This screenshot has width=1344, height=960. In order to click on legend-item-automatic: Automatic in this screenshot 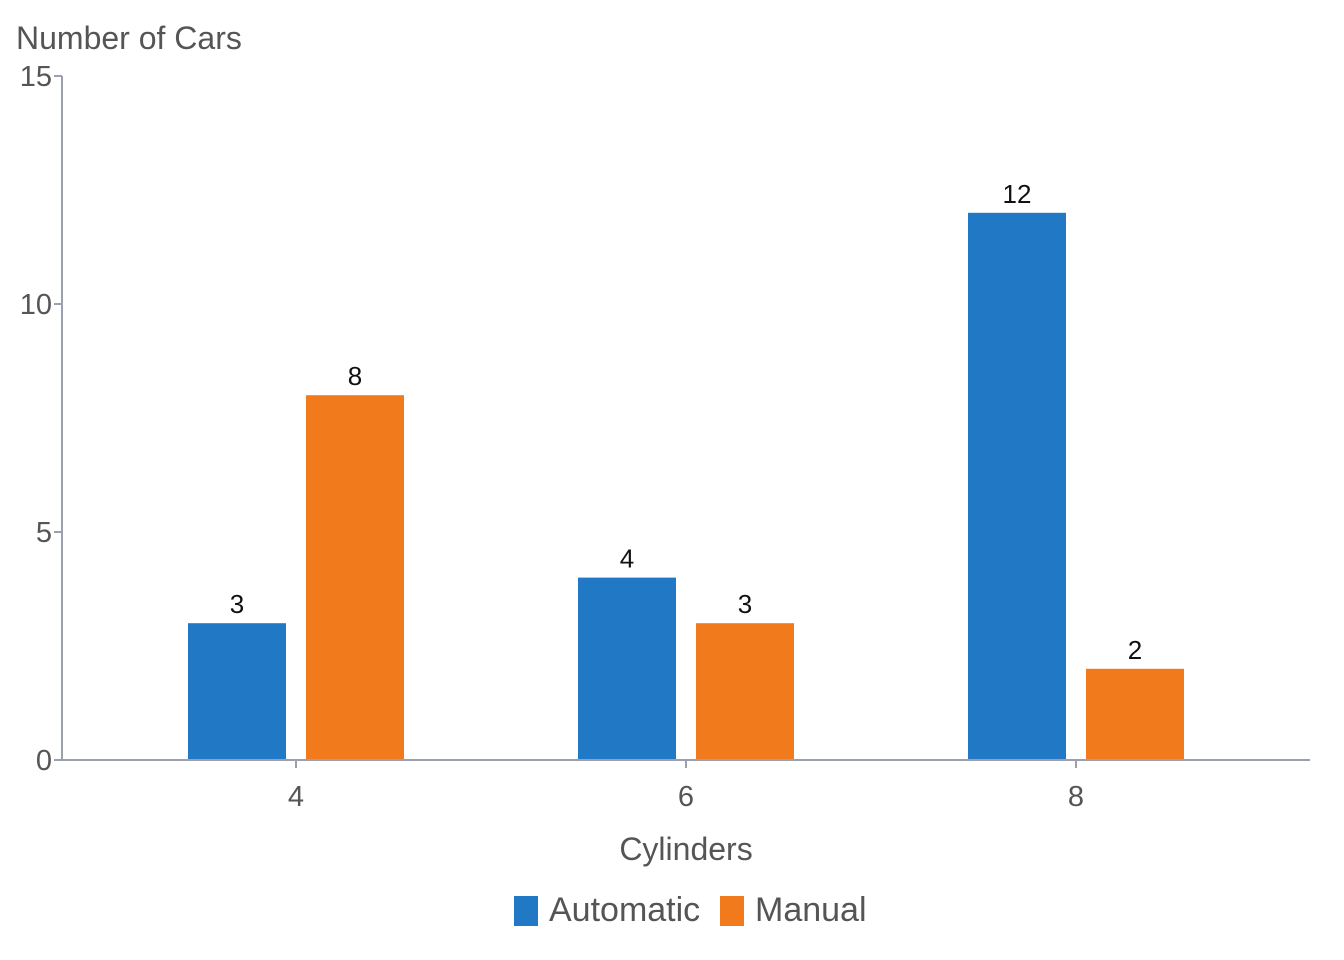, I will do `click(607, 910)`.